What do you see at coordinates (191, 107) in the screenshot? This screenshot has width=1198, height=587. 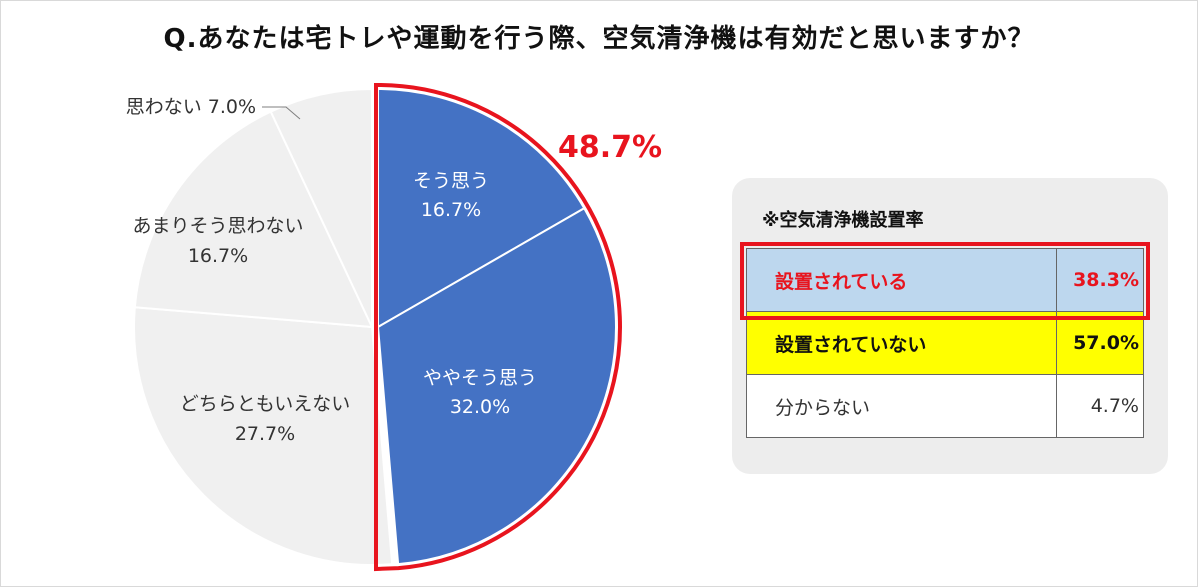 I see `pie-label: 思わない 7.0%` at bounding box center [191, 107].